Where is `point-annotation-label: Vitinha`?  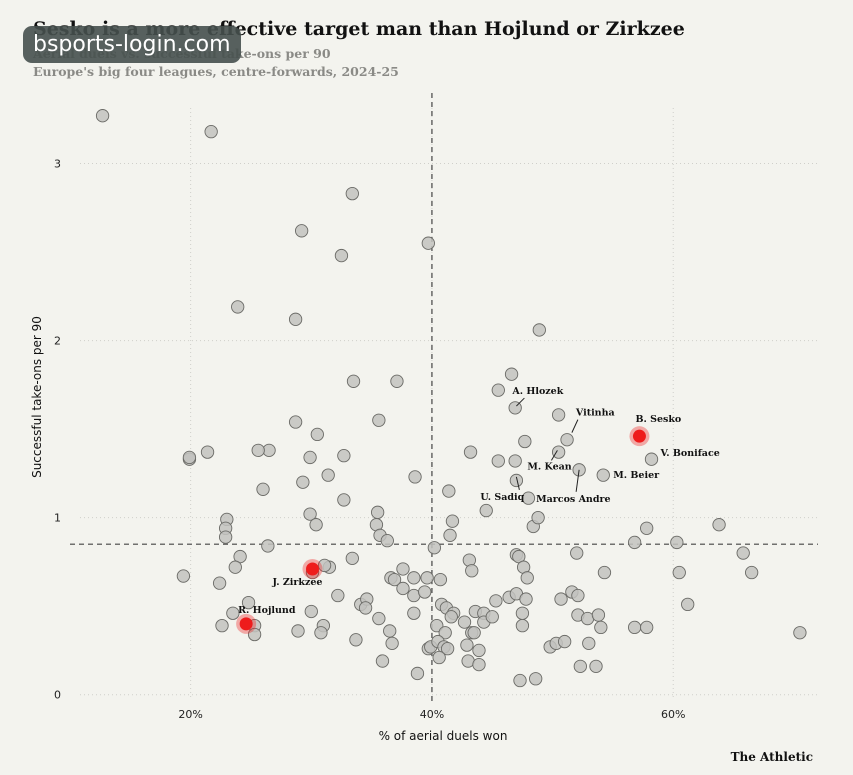
point-annotation-label: Vitinha is located at coordinates (595, 413).